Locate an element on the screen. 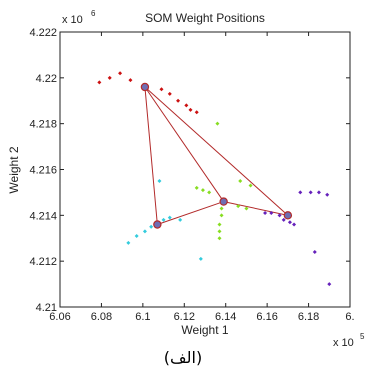 The width and height of the screenshot is (366, 376). x-tick-label: 6.14 is located at coordinates (225, 317).